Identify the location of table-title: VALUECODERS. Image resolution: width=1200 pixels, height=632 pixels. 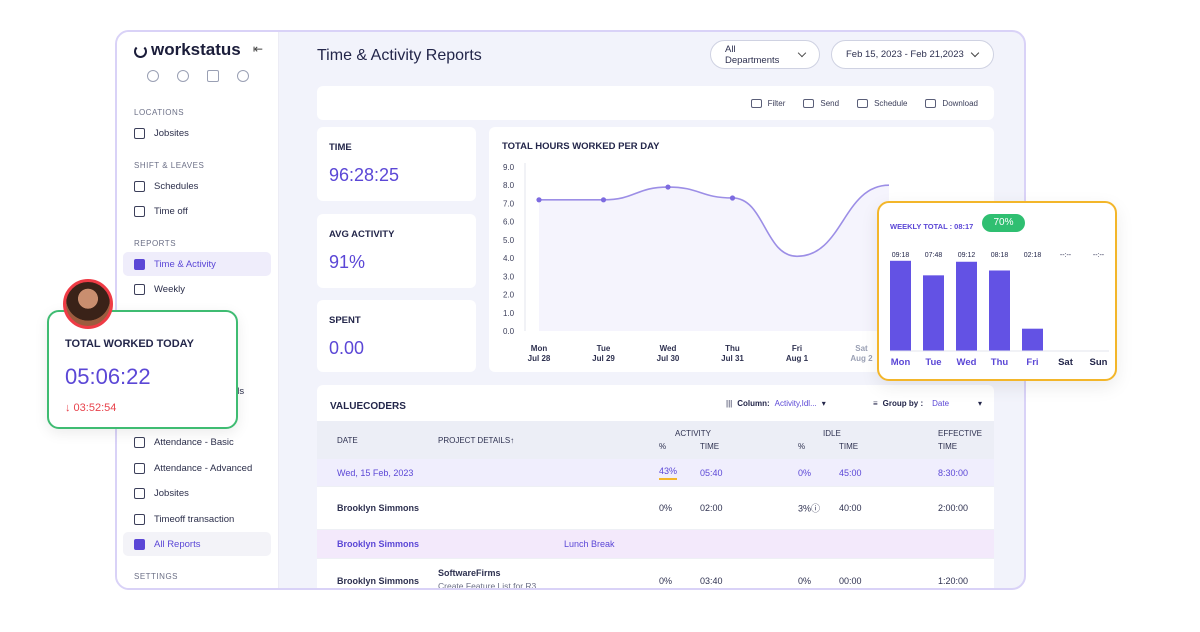
(368, 406).